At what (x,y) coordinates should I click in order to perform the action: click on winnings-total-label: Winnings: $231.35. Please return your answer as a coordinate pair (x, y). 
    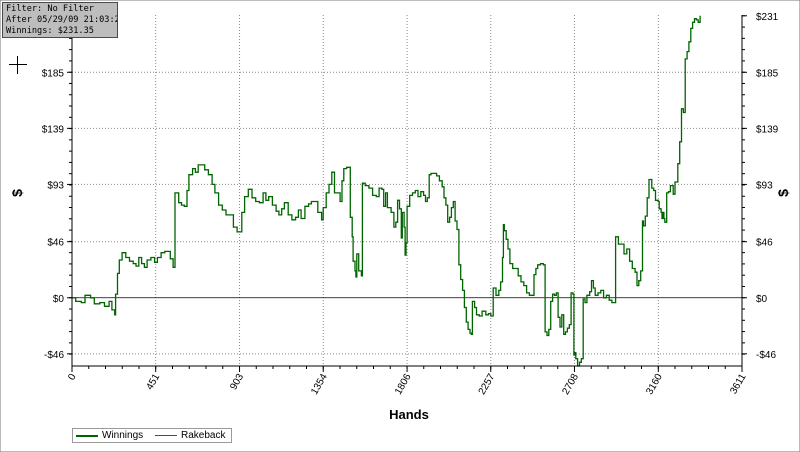
    Looking at the image, I should click on (50, 31).